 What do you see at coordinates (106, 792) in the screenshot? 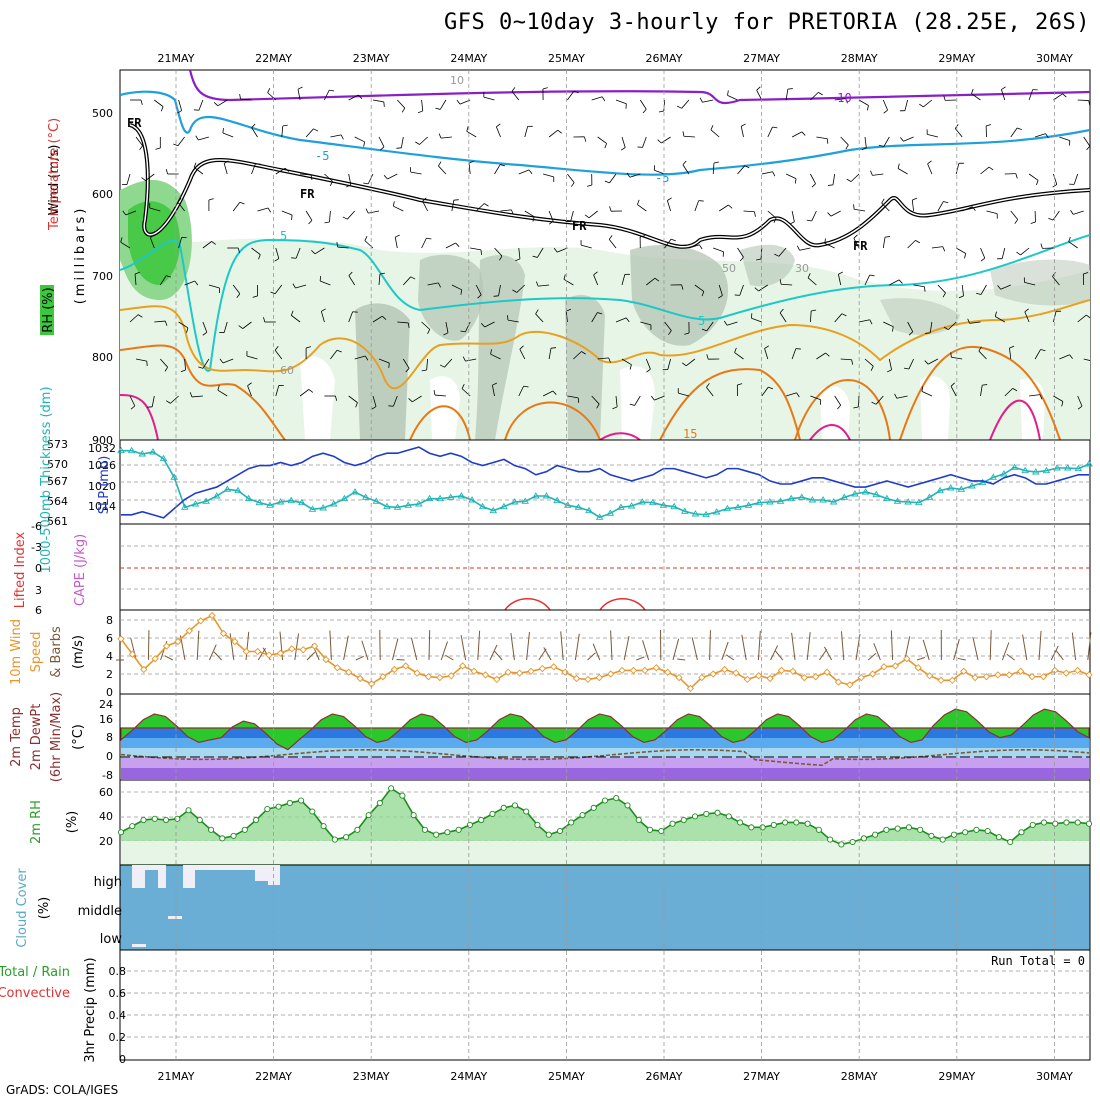
I see `ytick-rh60: 60` at bounding box center [106, 792].